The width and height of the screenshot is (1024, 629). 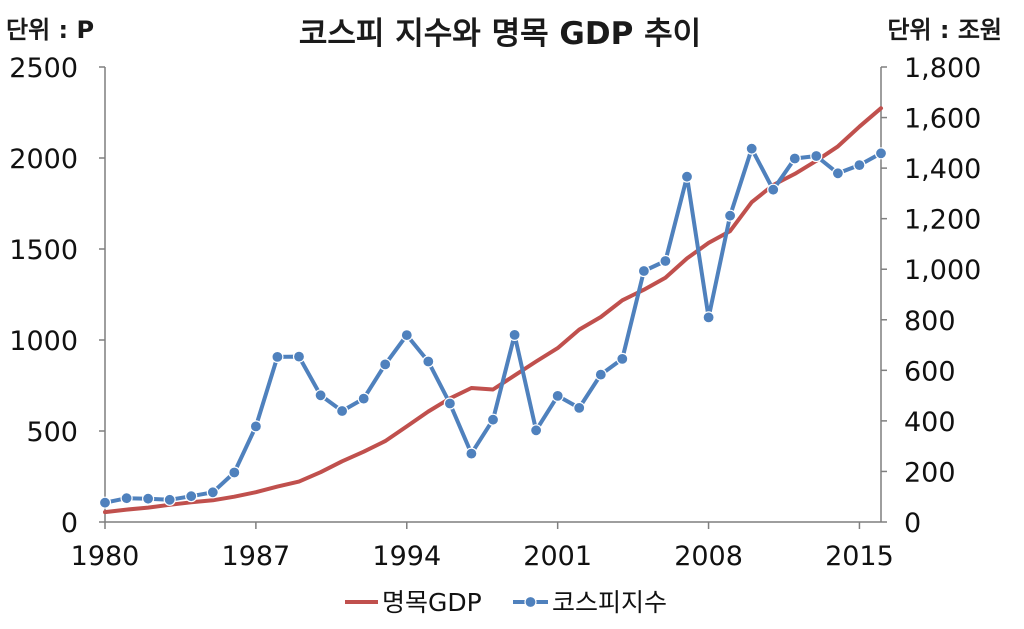 I want to click on x-axis-tick-label: 1994, so click(x=406, y=556).